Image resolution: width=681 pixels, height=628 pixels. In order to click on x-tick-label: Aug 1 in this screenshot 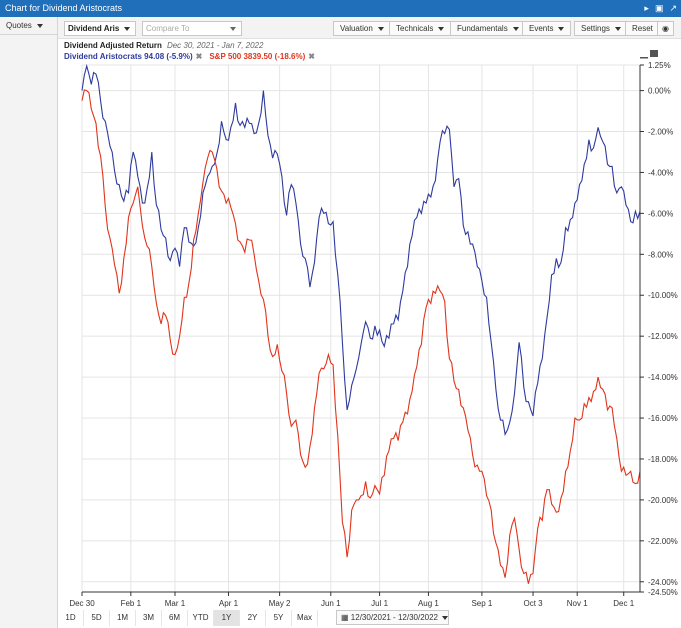, I will do `click(428, 603)`.